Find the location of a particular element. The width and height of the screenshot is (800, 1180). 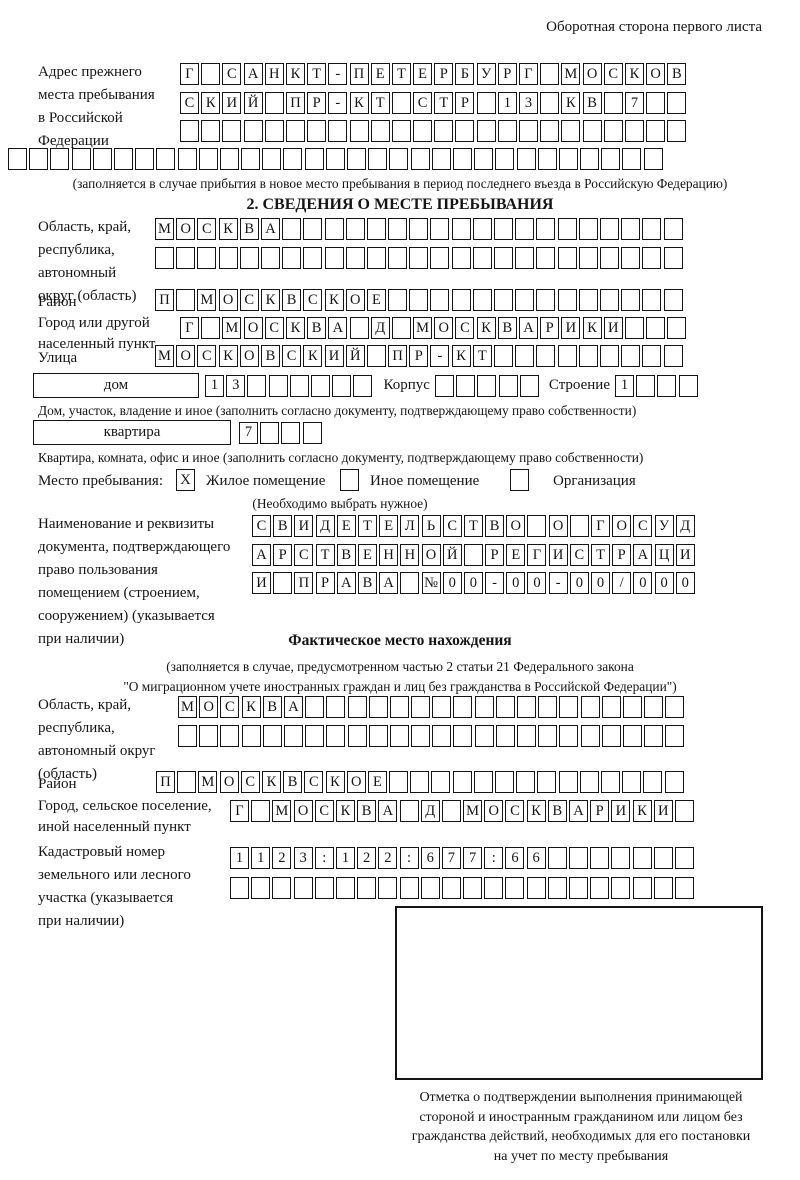

char-cell: П is located at coordinates (398, 356).